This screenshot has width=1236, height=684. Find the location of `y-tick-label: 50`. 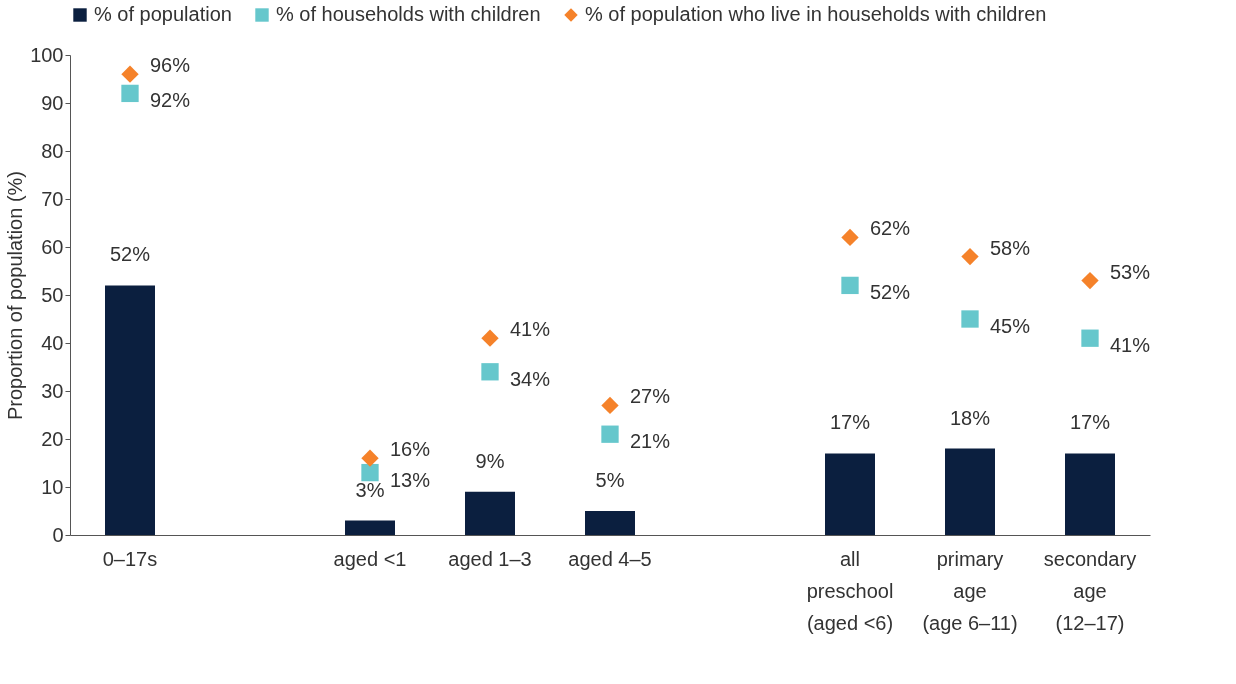

y-tick-label: 50 is located at coordinates (52, 294).